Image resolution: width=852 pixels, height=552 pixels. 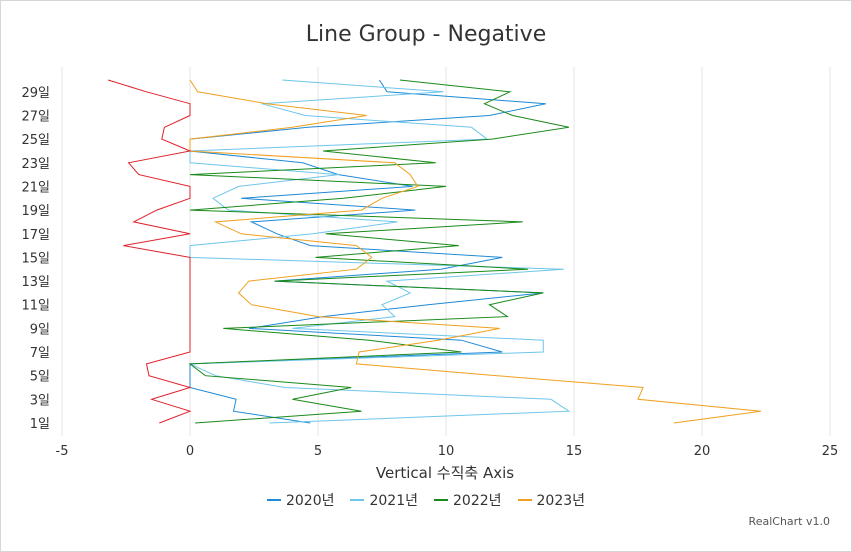 What do you see at coordinates (35, 164) in the screenshot?
I see `y-tick-label: 23일` at bounding box center [35, 164].